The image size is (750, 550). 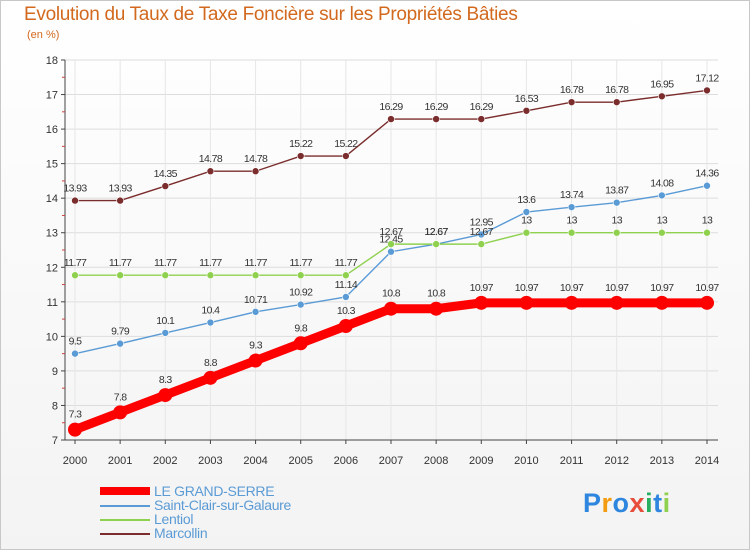 What do you see at coordinates (52, 96) in the screenshot?
I see `y-tick-label: 17` at bounding box center [52, 96].